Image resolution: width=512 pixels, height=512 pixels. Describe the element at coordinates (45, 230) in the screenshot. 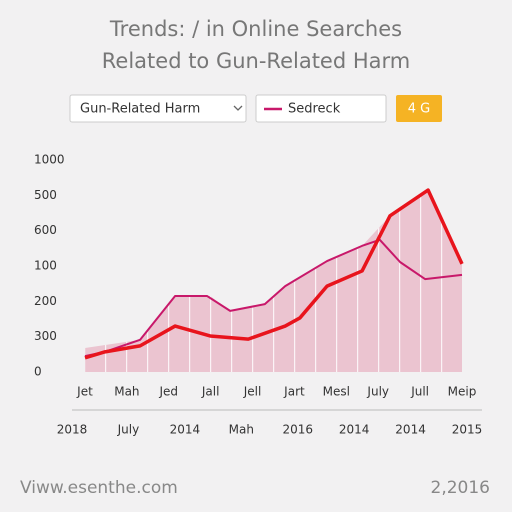

I see `y-tick-label: 600` at that location.